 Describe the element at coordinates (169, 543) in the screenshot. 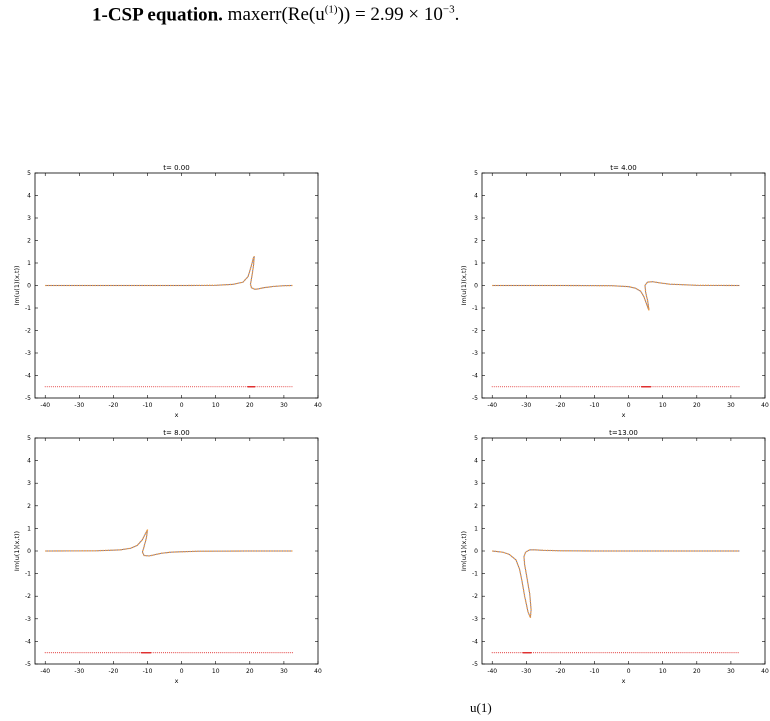

I see `numeric-solution-line` at that location.